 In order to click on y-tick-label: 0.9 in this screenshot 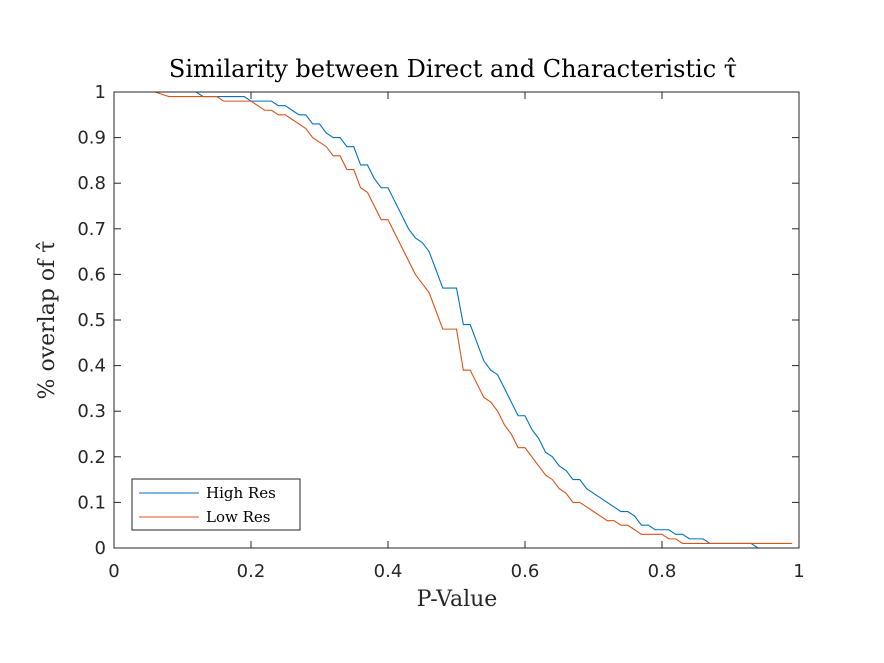, I will do `click(91, 138)`.